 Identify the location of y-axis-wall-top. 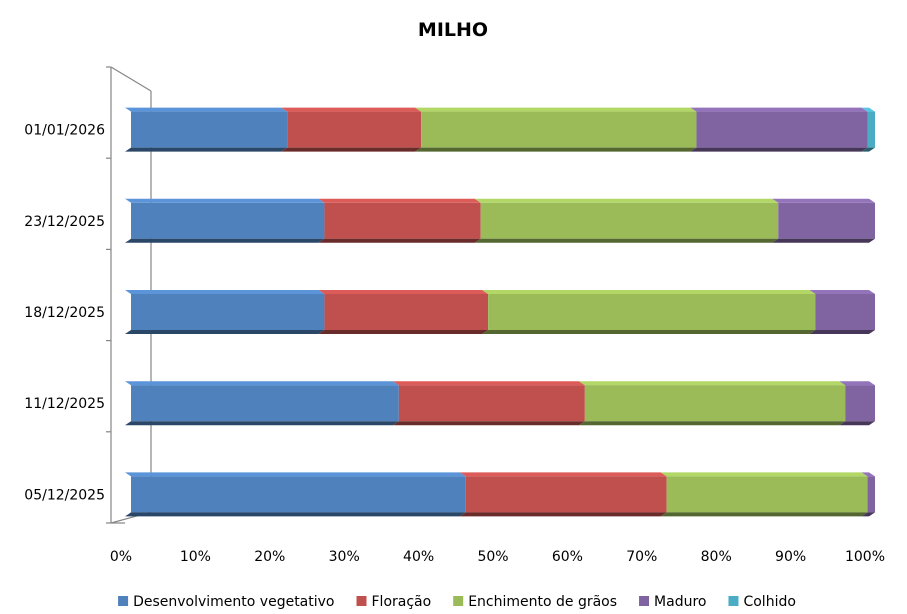
(131, 79).